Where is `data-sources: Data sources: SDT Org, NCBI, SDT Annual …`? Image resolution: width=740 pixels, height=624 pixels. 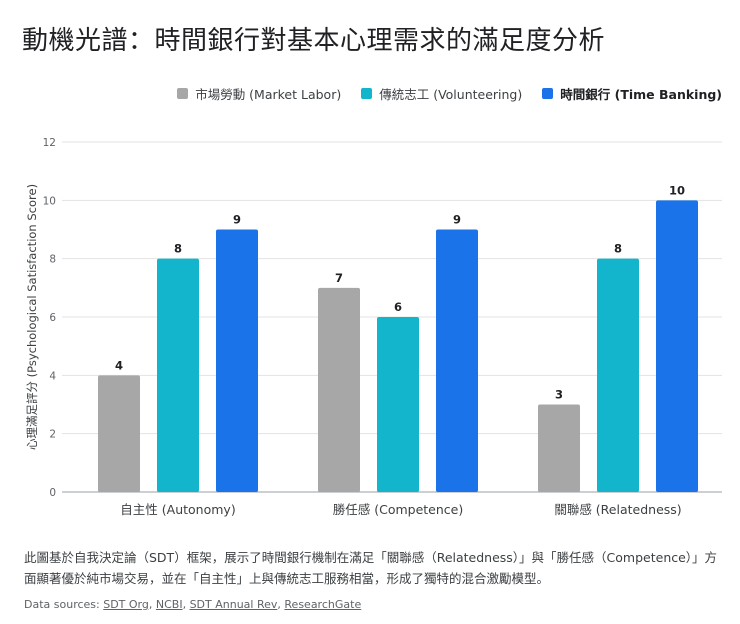 data-sources: Data sources: SDT Org, NCBI, SDT Annual … is located at coordinates (192, 604).